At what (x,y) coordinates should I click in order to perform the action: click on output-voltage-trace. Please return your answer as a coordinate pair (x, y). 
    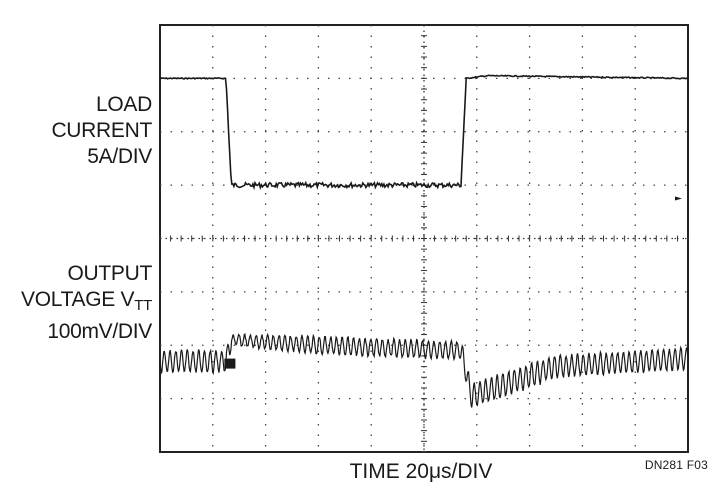
    Looking at the image, I should click on (424, 370).